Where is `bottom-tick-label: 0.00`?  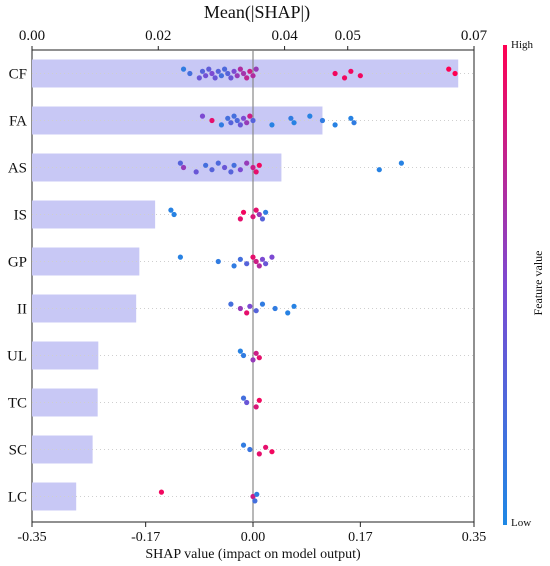 bottom-tick-label: 0.00 is located at coordinates (253, 537).